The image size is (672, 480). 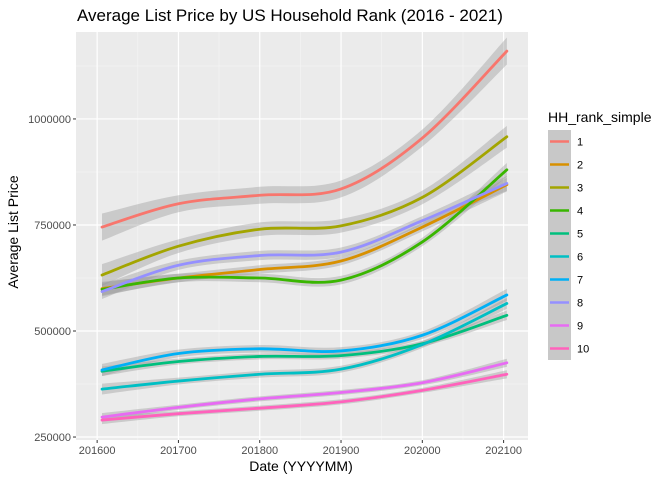 I want to click on legend-label-10: 10, so click(x=583, y=350).